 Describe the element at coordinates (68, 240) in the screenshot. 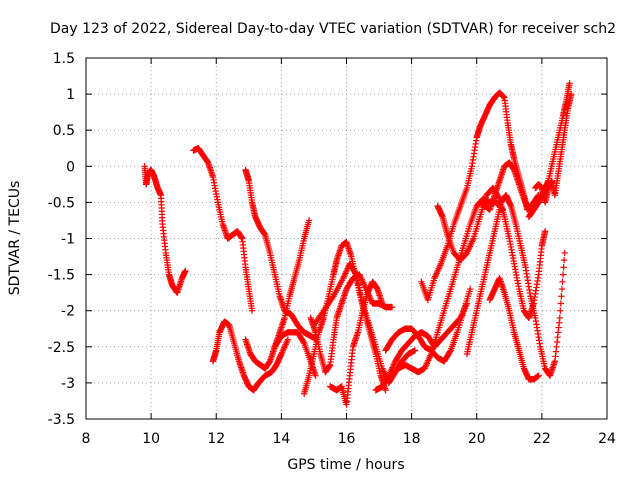

I see `y-tick-label: -1` at that location.